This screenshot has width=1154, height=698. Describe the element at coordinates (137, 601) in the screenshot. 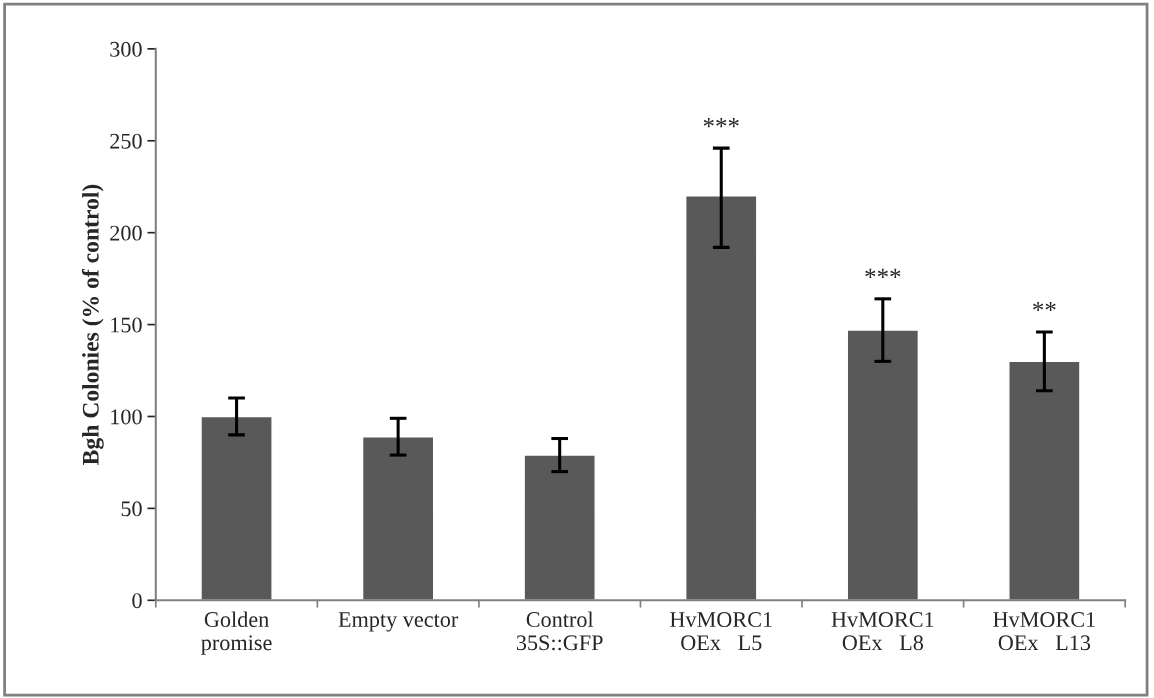

I see `y-tick-label: 0` at that location.